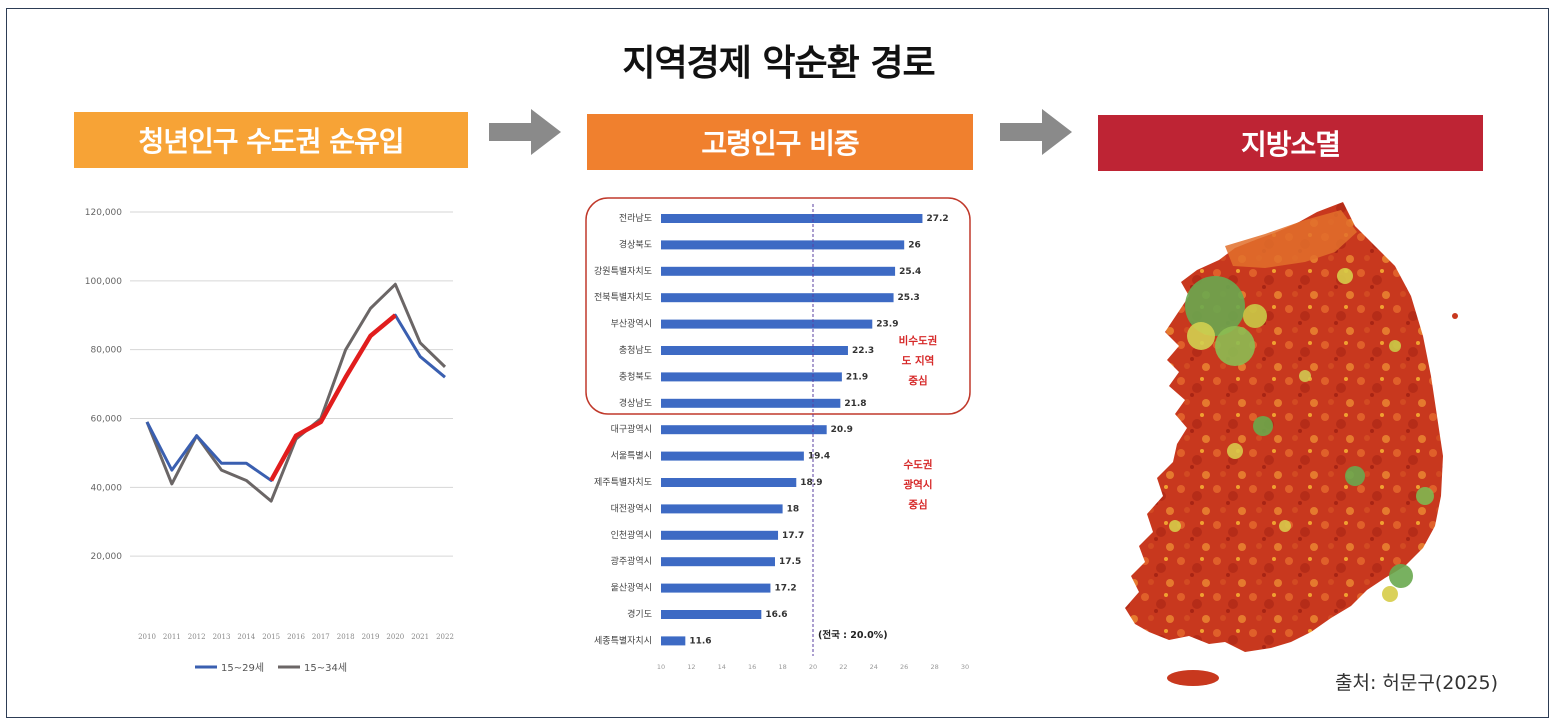 This screenshot has height=728, width=1557. What do you see at coordinates (107, 488) in the screenshot?
I see `y-tick-label: 40,000` at bounding box center [107, 488].